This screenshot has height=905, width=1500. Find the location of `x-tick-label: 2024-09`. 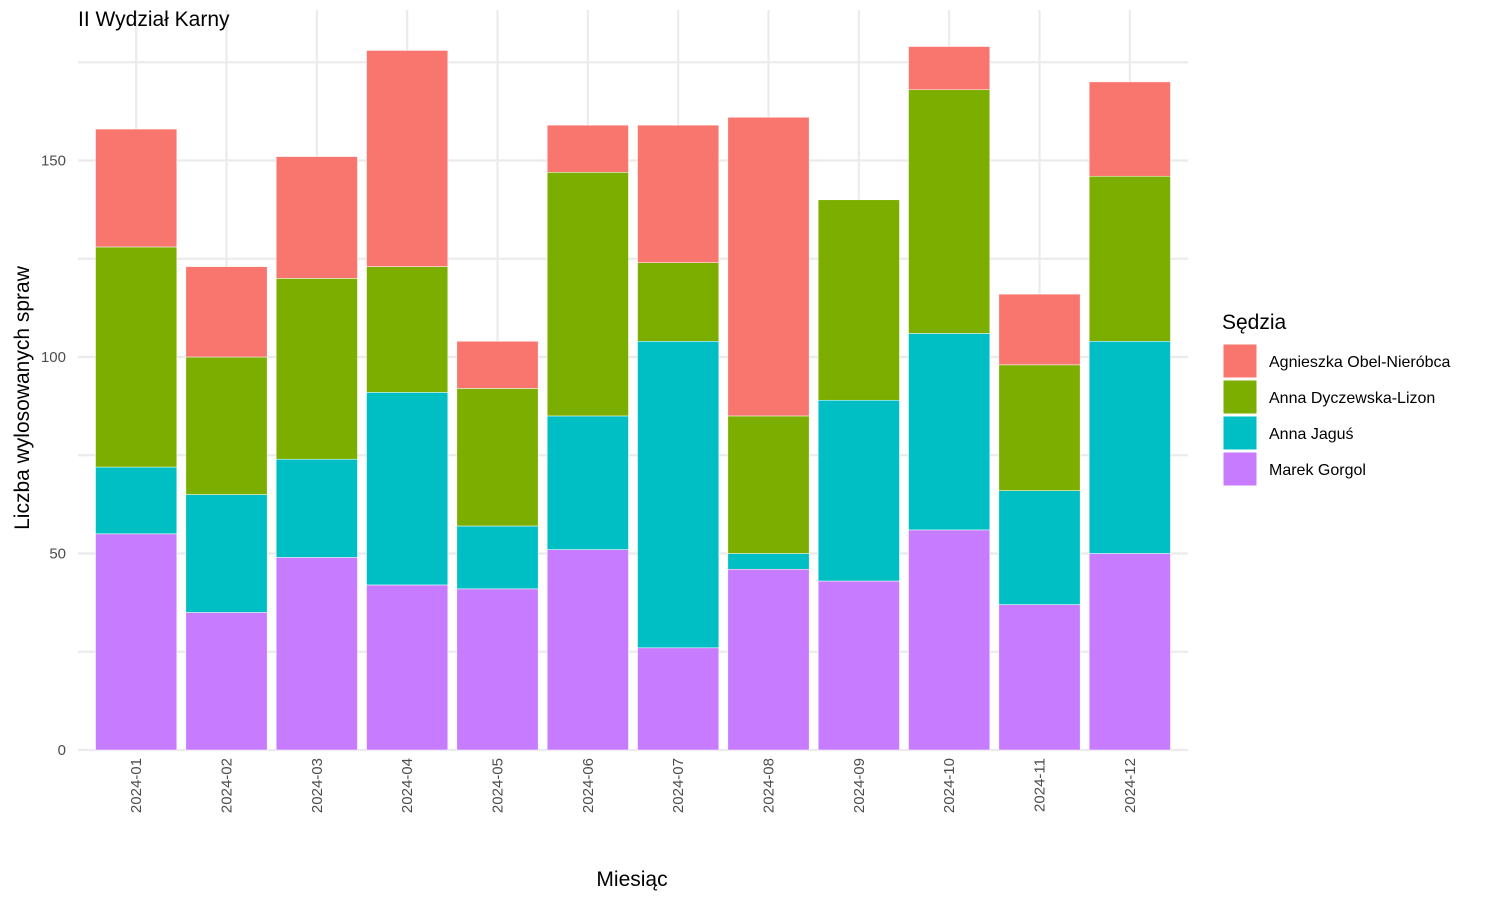

x-tick-label: 2024-09 is located at coordinates (859, 785).